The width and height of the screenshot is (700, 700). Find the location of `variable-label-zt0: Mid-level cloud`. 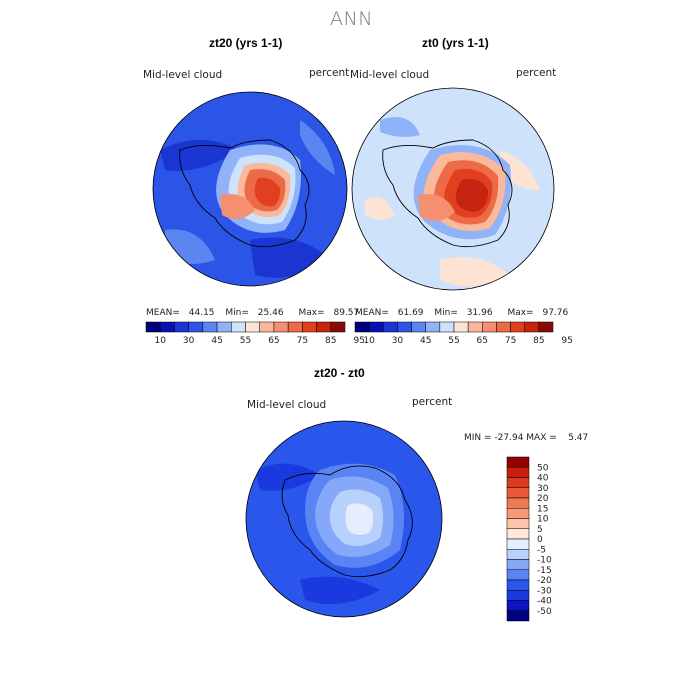

variable-label-zt0: Mid-level cloud is located at coordinates (390, 75).